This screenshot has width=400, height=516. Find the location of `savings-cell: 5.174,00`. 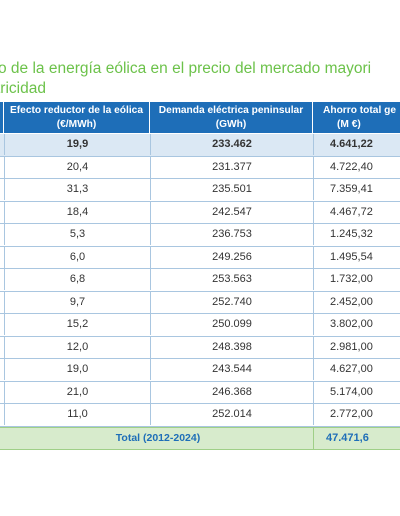

savings-cell: 5.174,00 is located at coordinates (356, 392).